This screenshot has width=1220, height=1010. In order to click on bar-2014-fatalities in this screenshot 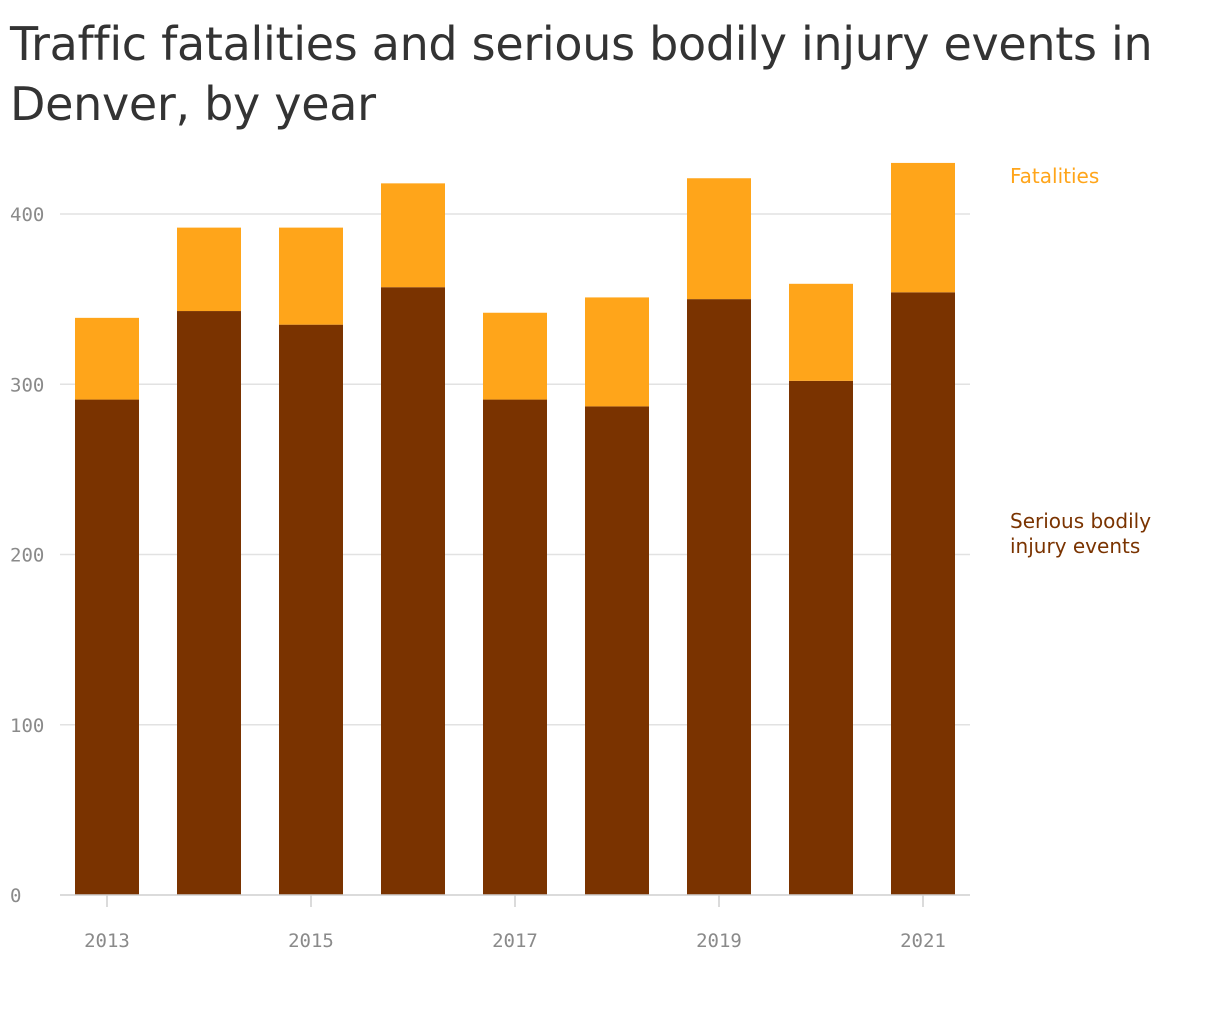, I will do `click(209, 269)`.